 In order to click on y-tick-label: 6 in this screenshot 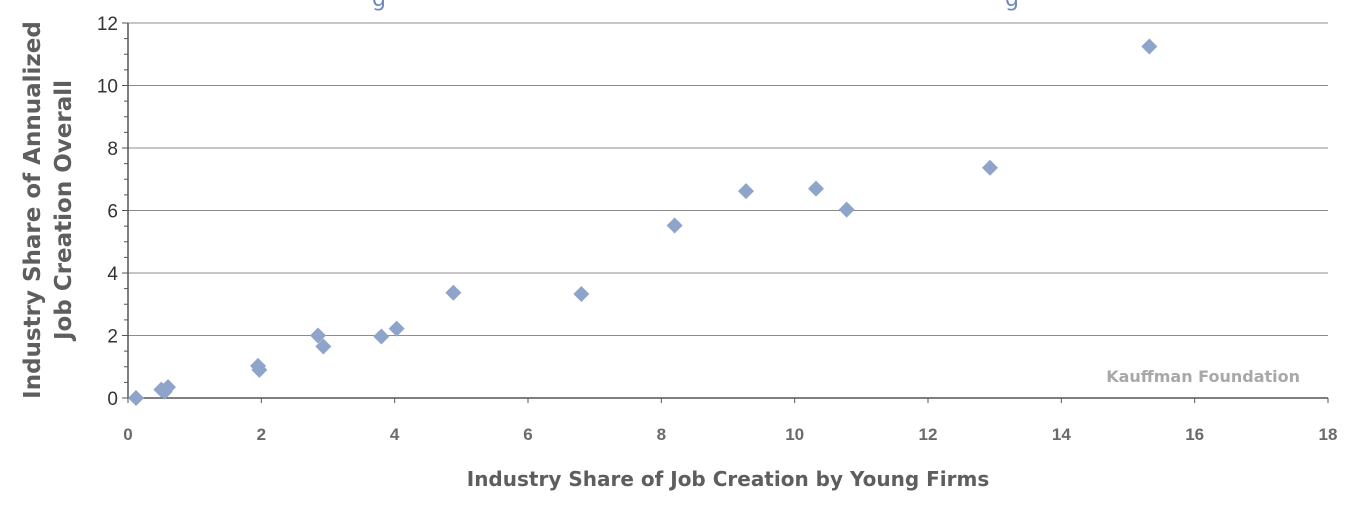, I will do `click(112, 212)`.